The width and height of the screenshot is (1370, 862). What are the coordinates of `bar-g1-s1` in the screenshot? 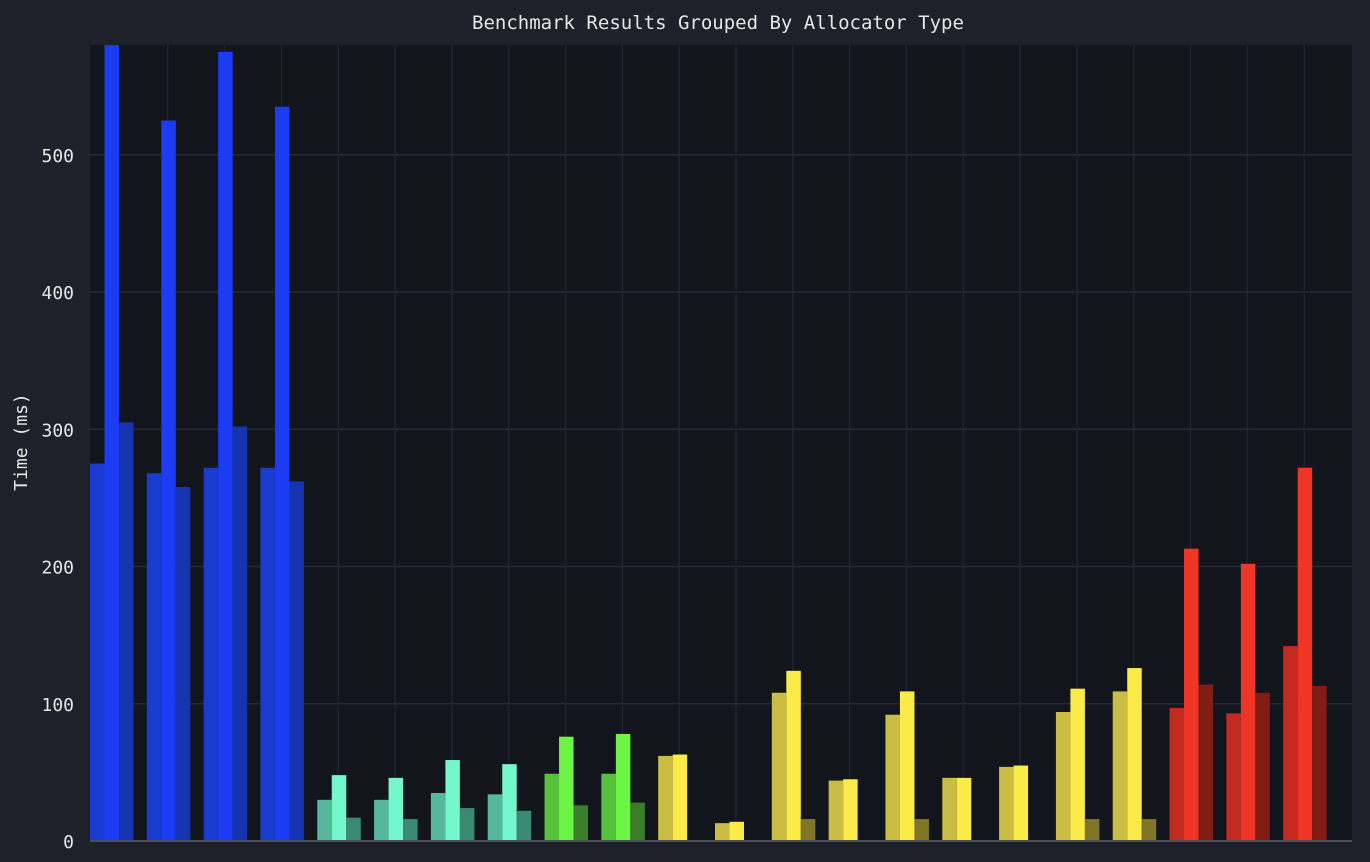 It's located at (97, 652).